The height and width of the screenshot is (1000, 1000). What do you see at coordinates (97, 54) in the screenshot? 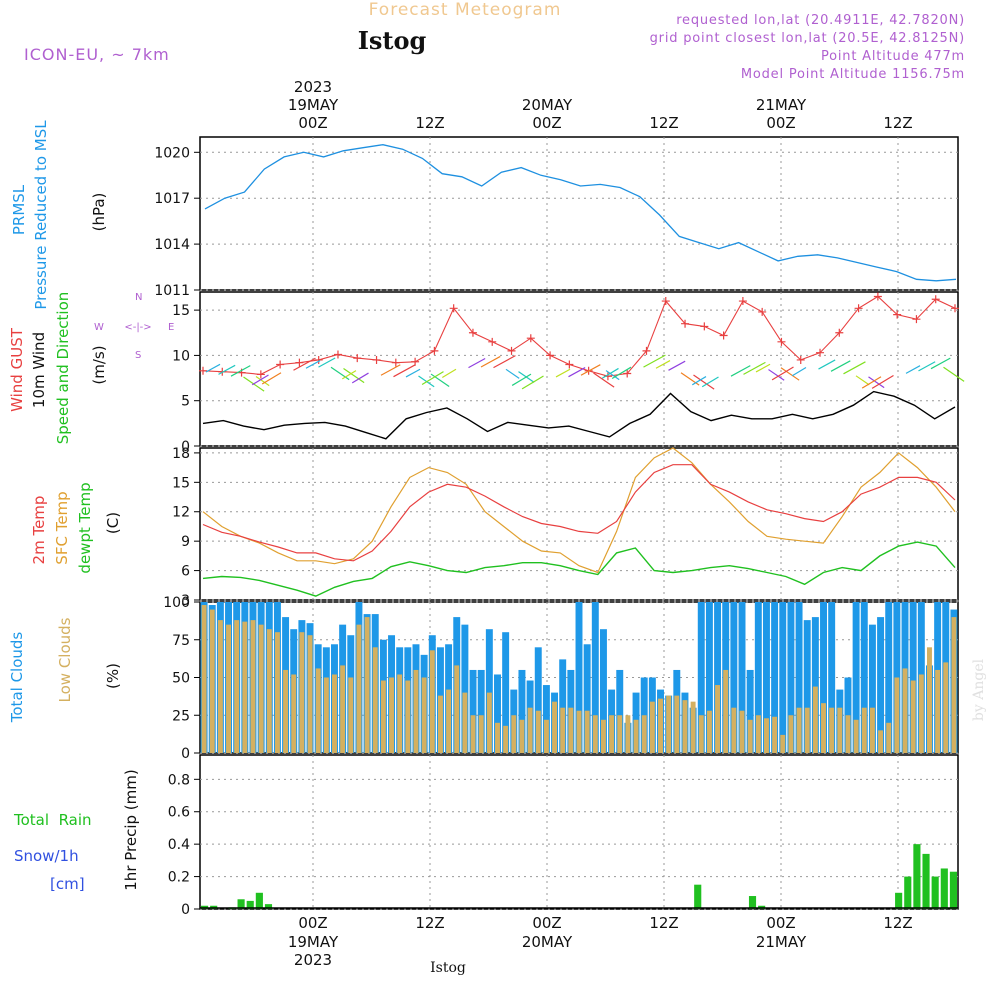
I see `model-label: ICON-EU, ~ 7km` at bounding box center [97, 54].